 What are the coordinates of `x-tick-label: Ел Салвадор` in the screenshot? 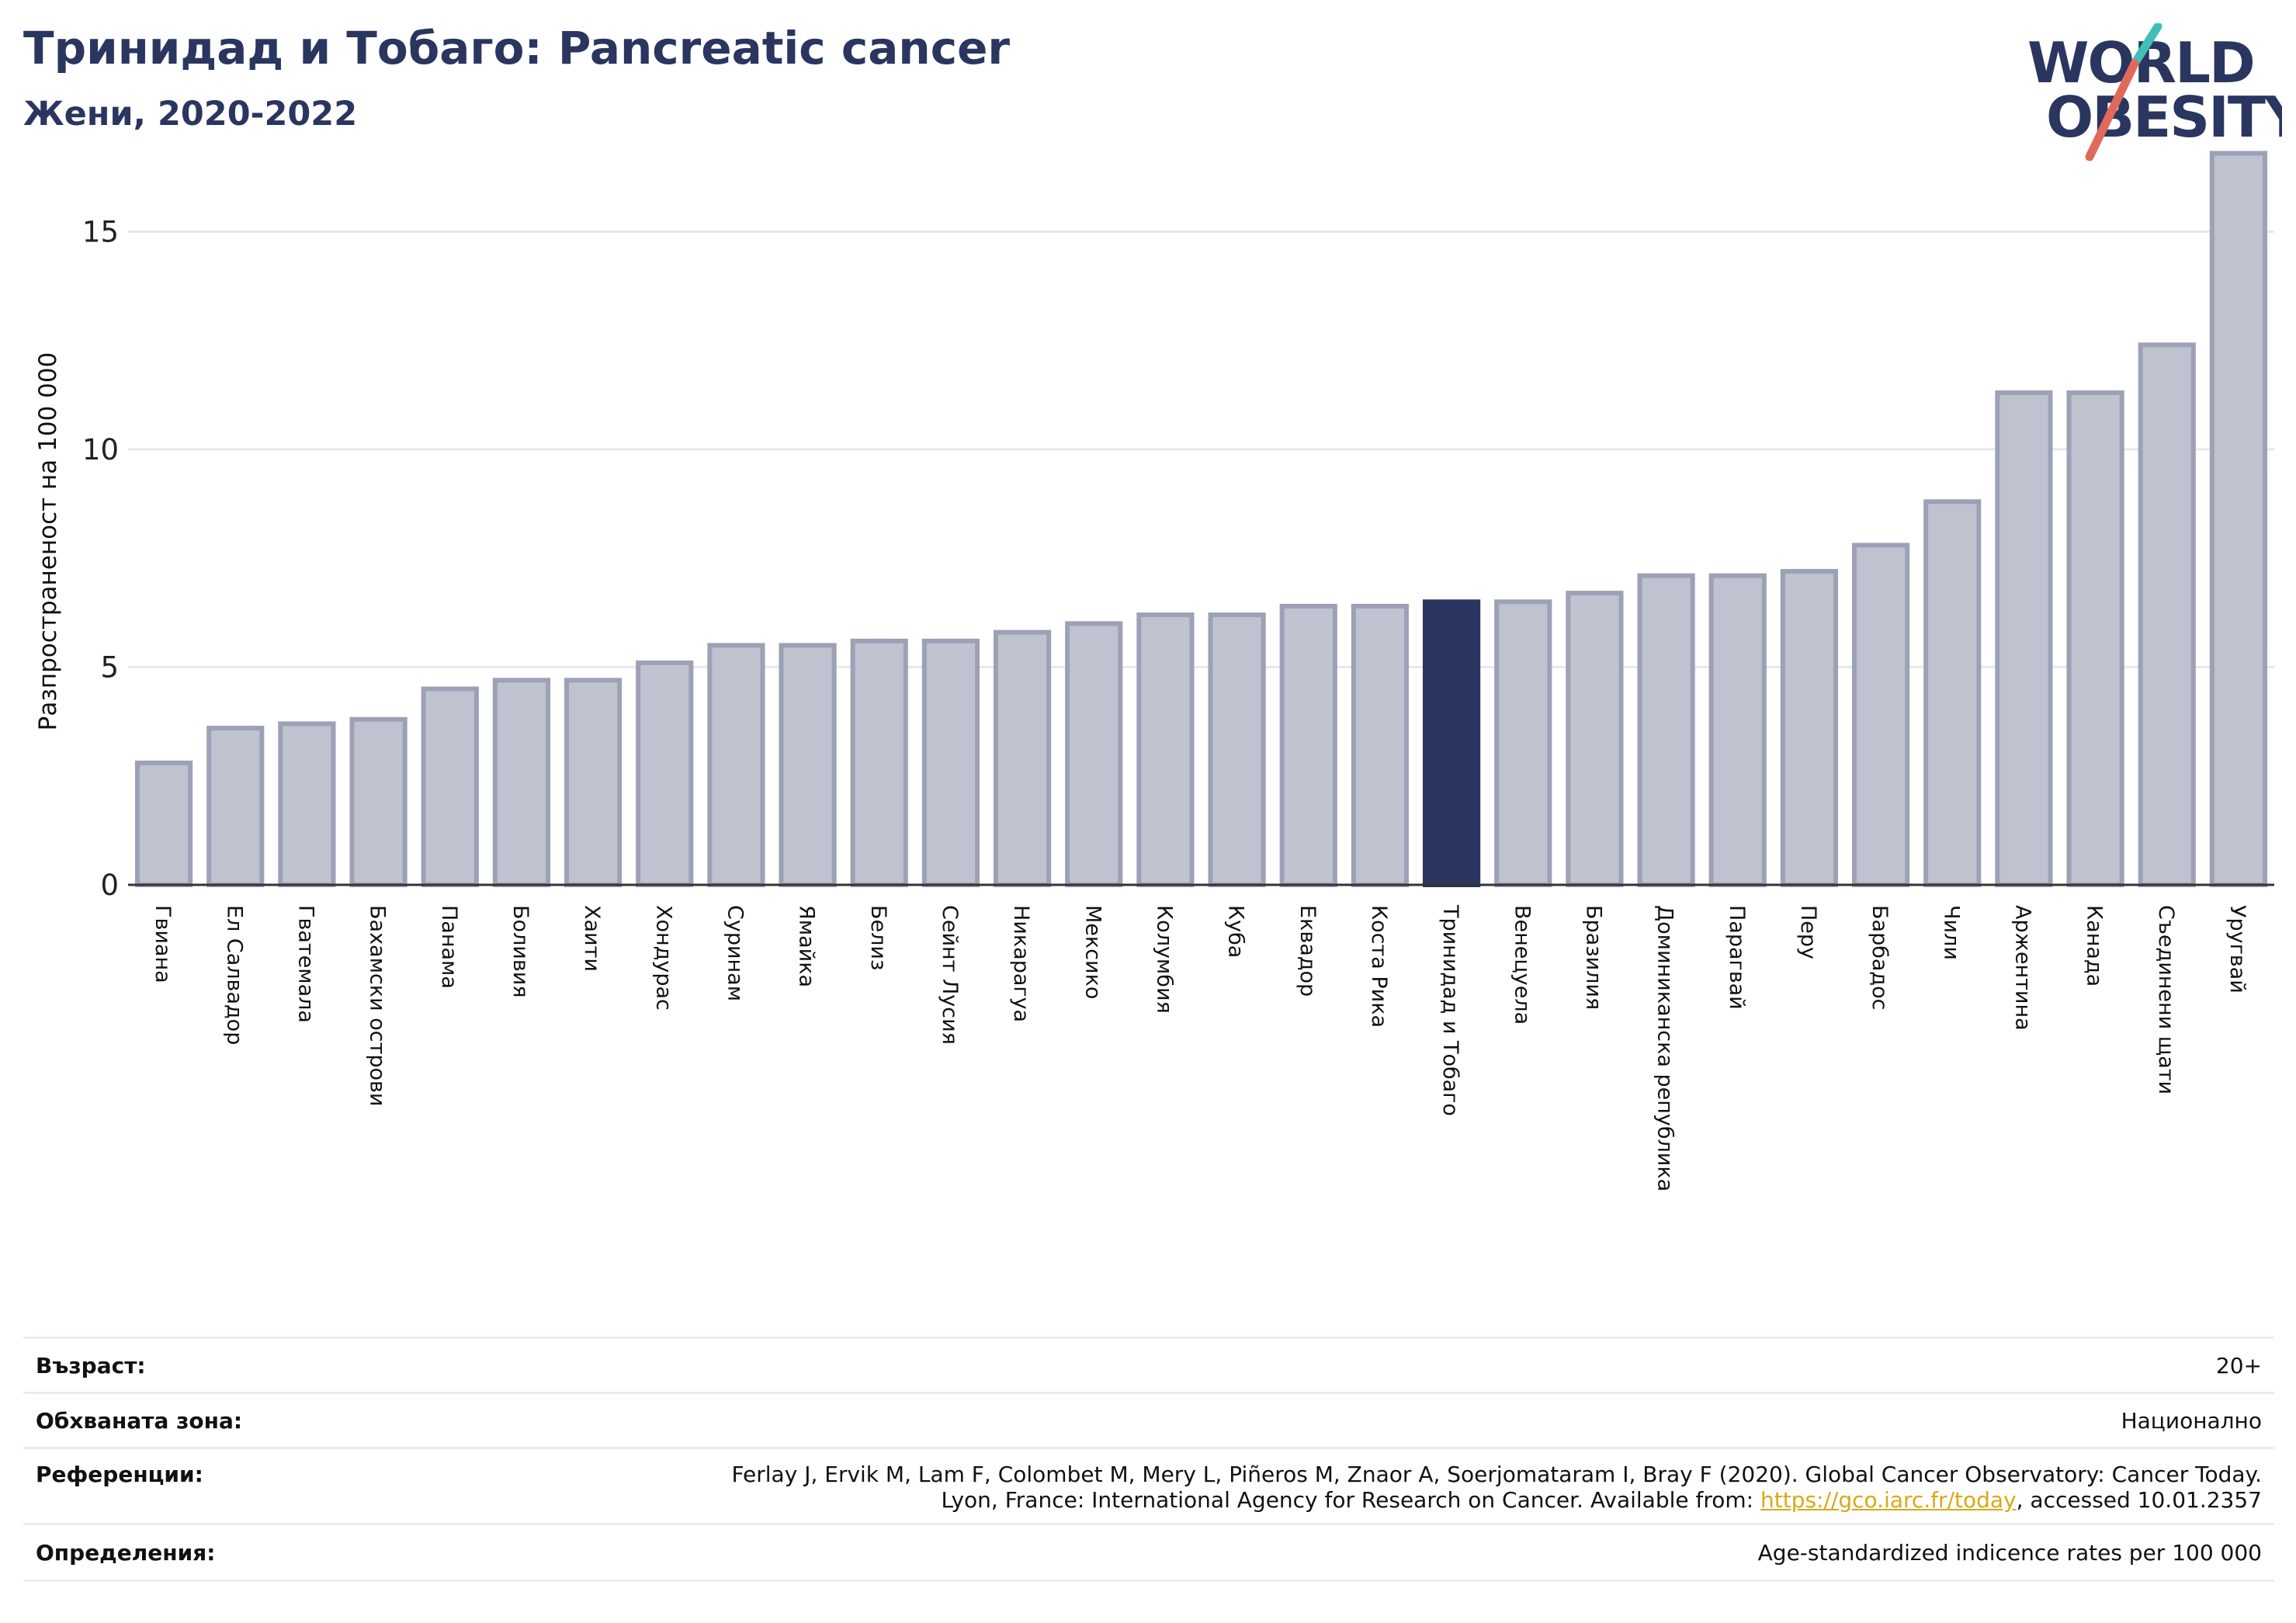 It's located at (234, 975).